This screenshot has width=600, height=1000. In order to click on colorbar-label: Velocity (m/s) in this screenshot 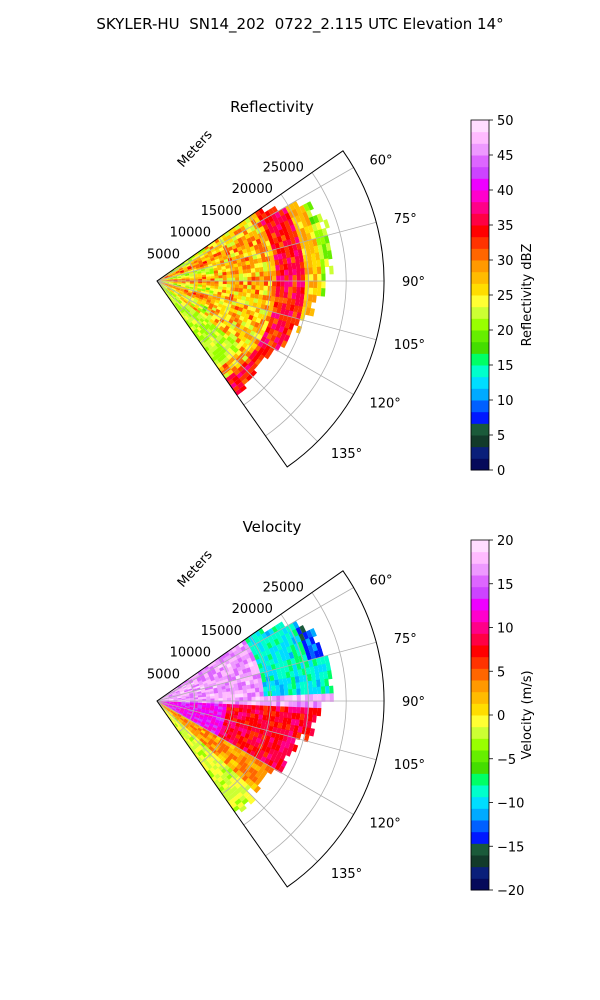, I will do `click(527, 714)`.